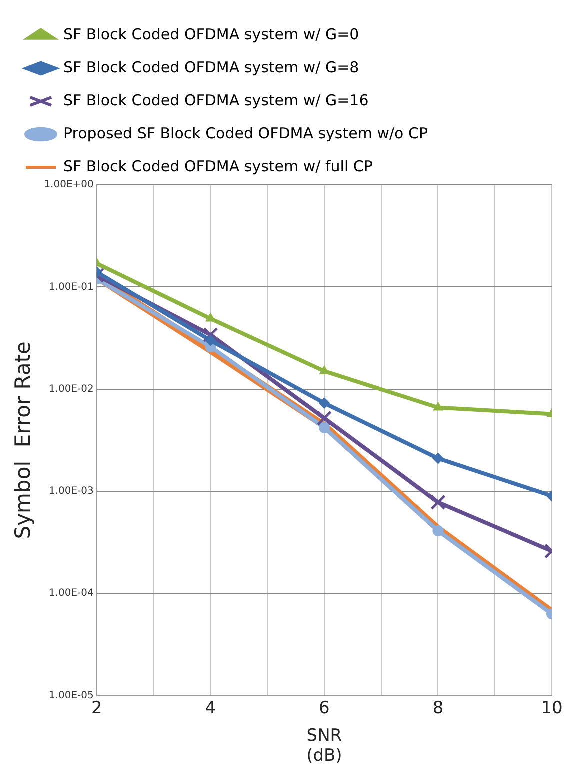 This screenshot has width=582, height=779. I want to click on y-tick-label: 1.00E-04, so click(71, 594).